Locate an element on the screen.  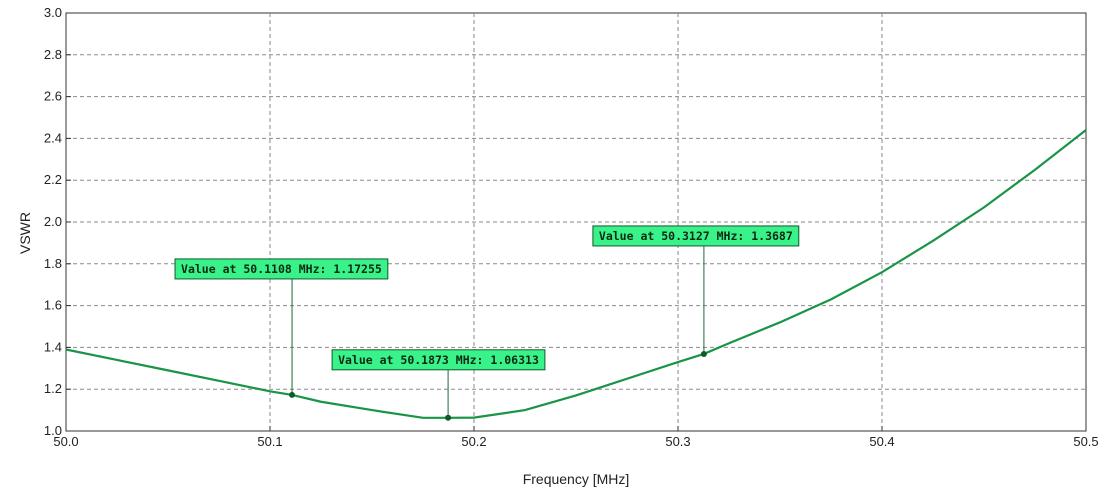
annotation-callout: Value at 50.1873 MHz: 1.06313 is located at coordinates (438, 385).